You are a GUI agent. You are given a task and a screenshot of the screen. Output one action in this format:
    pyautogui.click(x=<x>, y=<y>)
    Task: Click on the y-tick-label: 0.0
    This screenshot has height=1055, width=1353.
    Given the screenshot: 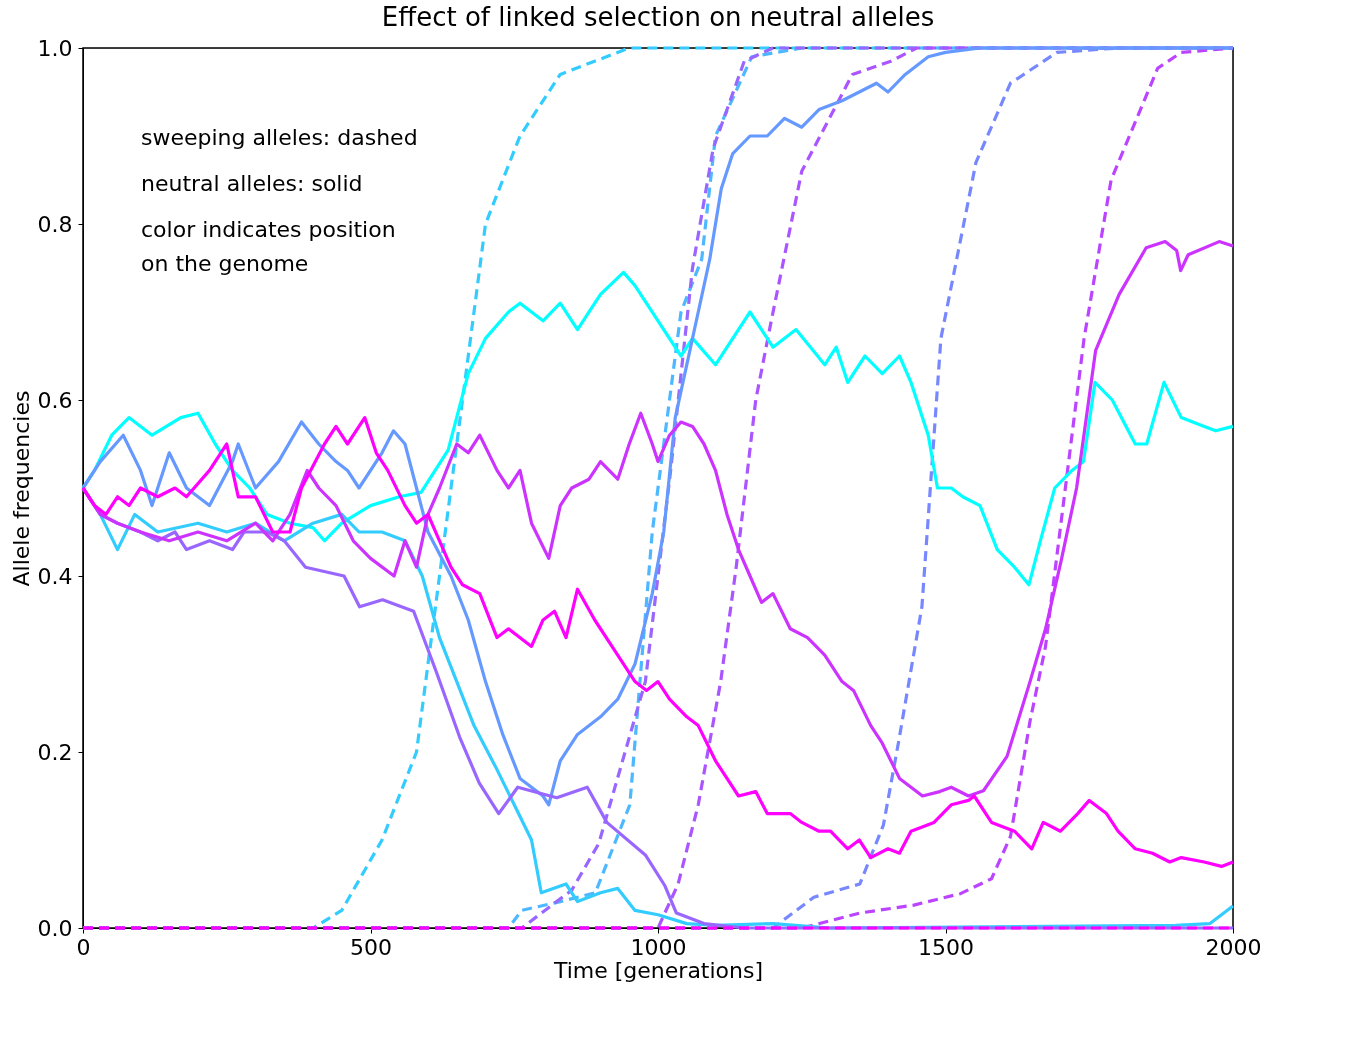 What is the action you would take?
    pyautogui.click(x=55, y=928)
    